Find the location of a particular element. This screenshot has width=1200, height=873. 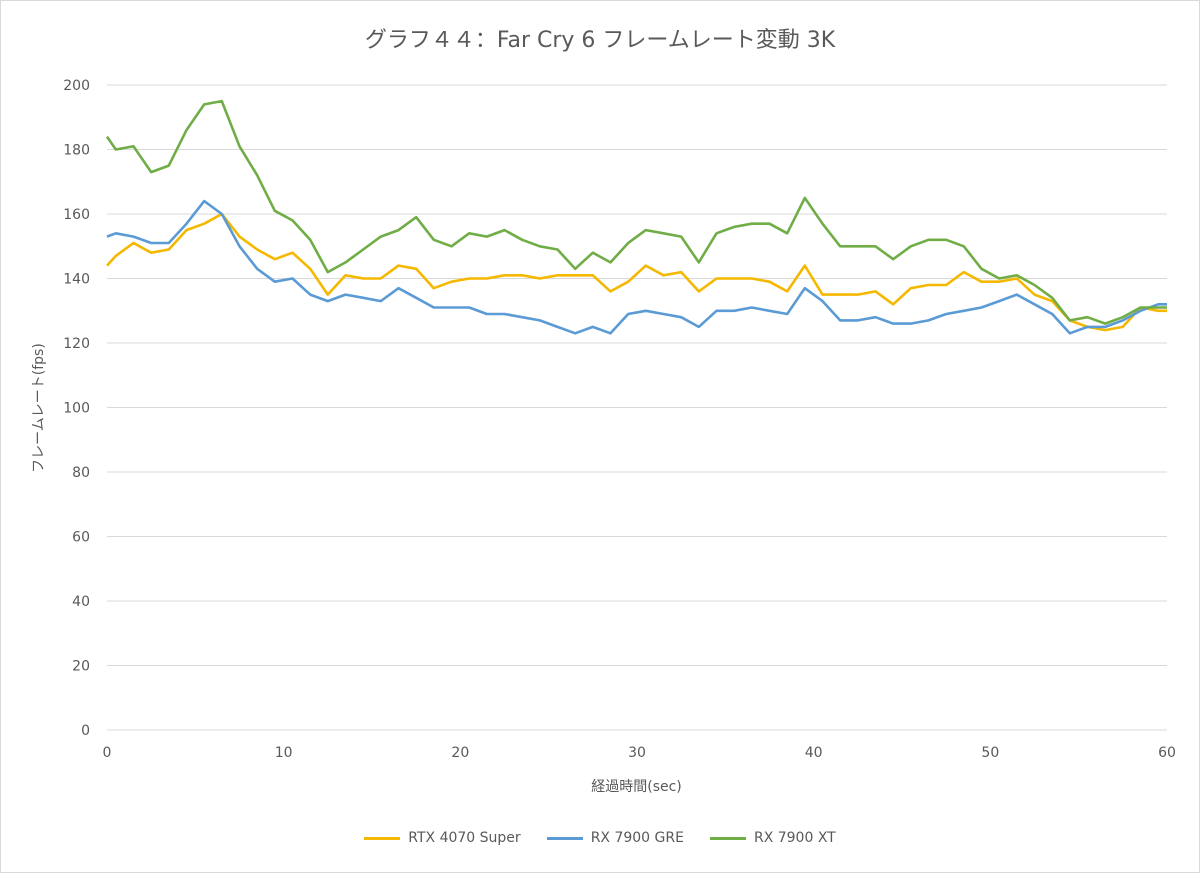

legend-label-0: RTX 4070 Super is located at coordinates (464, 838).